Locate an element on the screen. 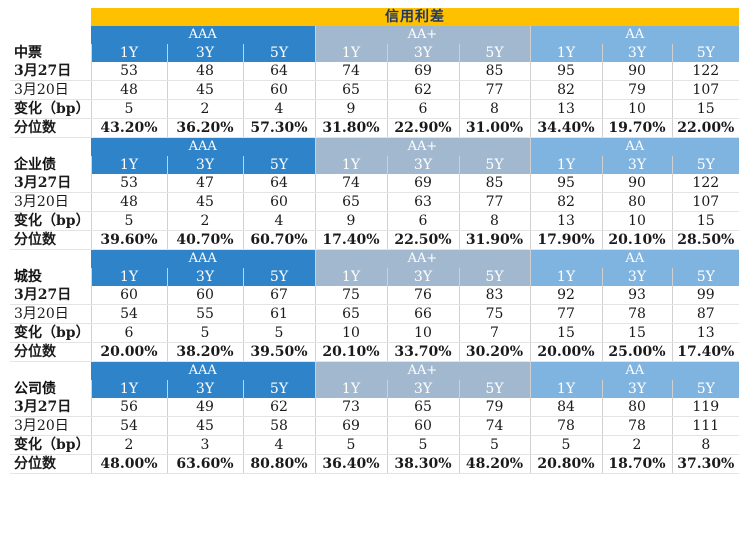 The width and height of the screenshot is (751, 555). row-label: 变化（bp） is located at coordinates (51, 445).